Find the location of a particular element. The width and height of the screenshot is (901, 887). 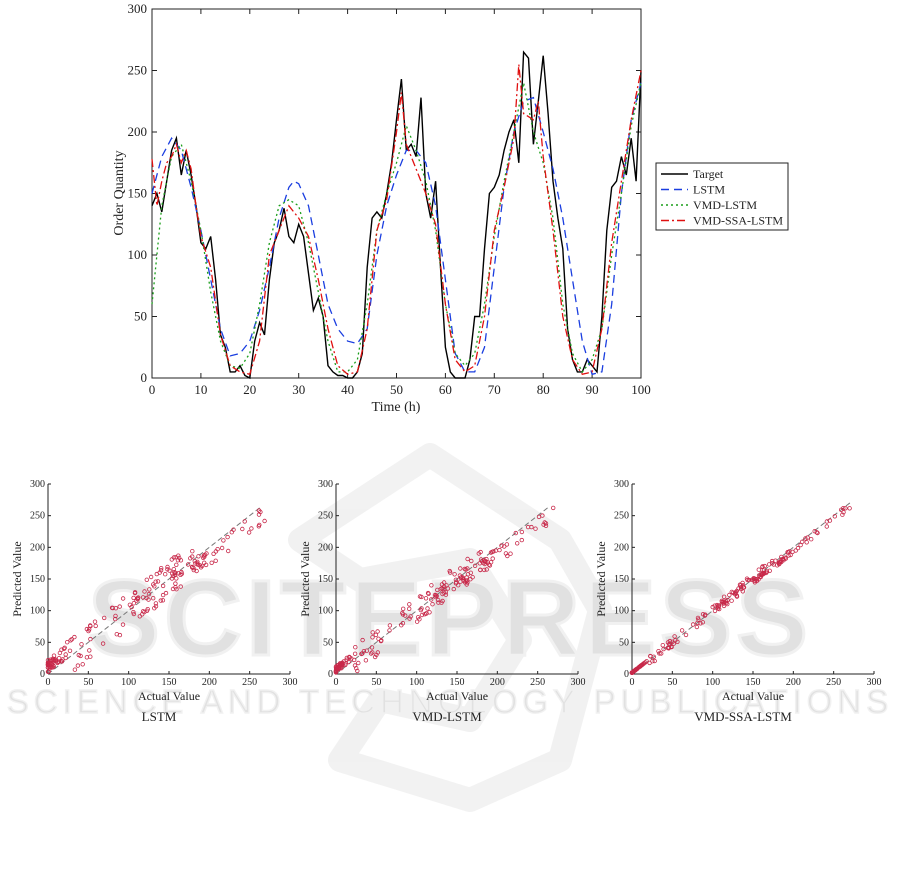

x-tick-label: 70 is located at coordinates (494, 389).